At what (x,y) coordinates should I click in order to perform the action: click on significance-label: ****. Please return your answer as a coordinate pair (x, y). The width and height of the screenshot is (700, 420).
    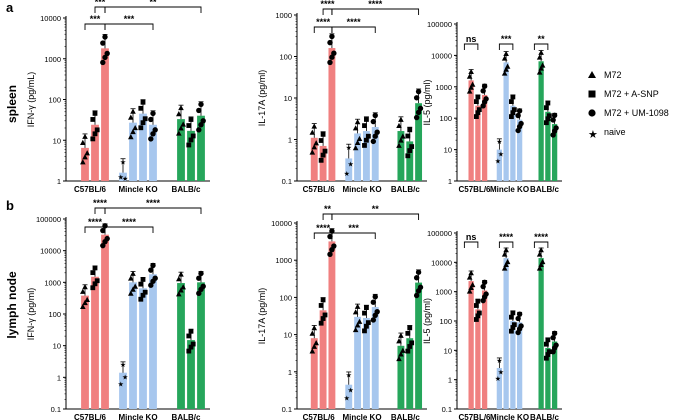
    Looking at the image, I should click on (153, 203).